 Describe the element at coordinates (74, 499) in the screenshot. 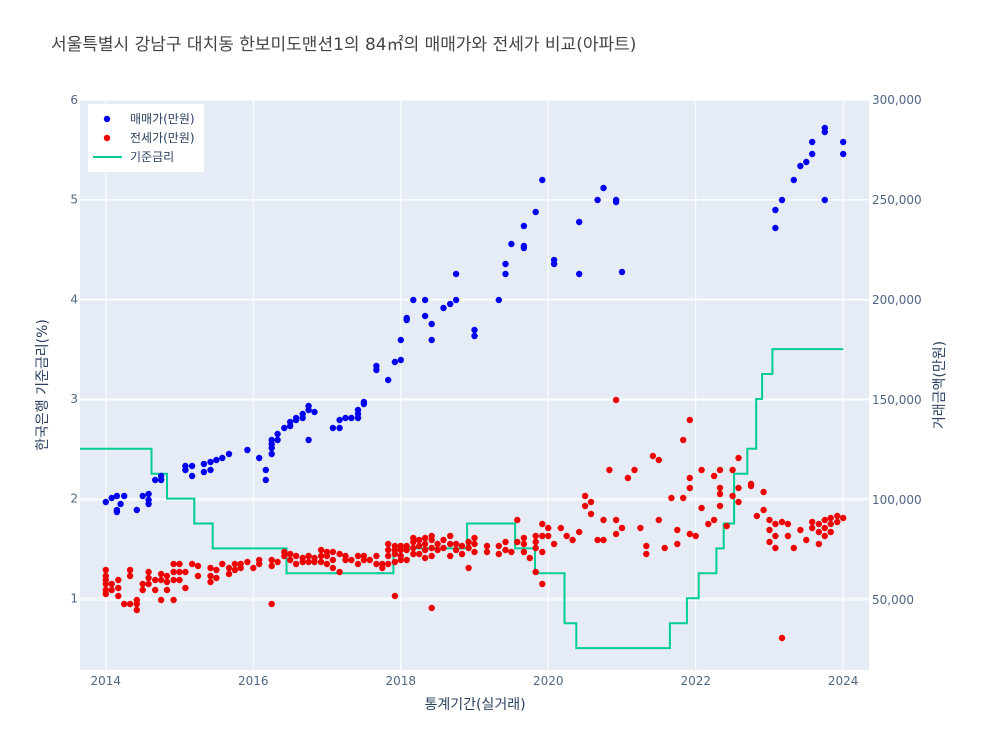

I see `left-y-tick-label: 2` at that location.